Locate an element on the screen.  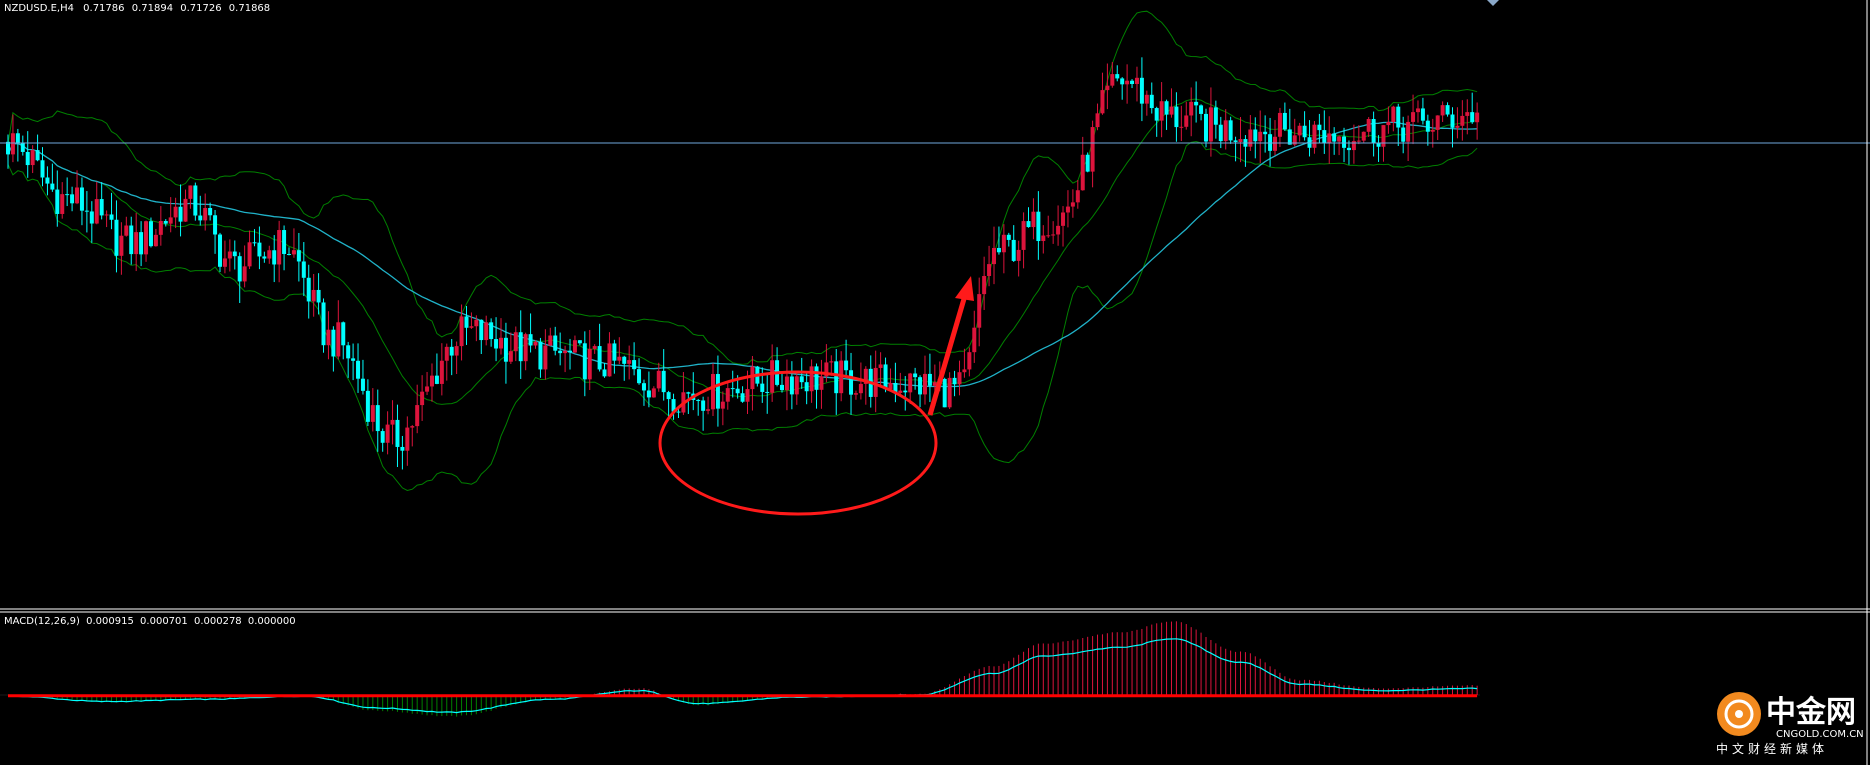
scroll-marker-icon is located at coordinates (1493, 3).